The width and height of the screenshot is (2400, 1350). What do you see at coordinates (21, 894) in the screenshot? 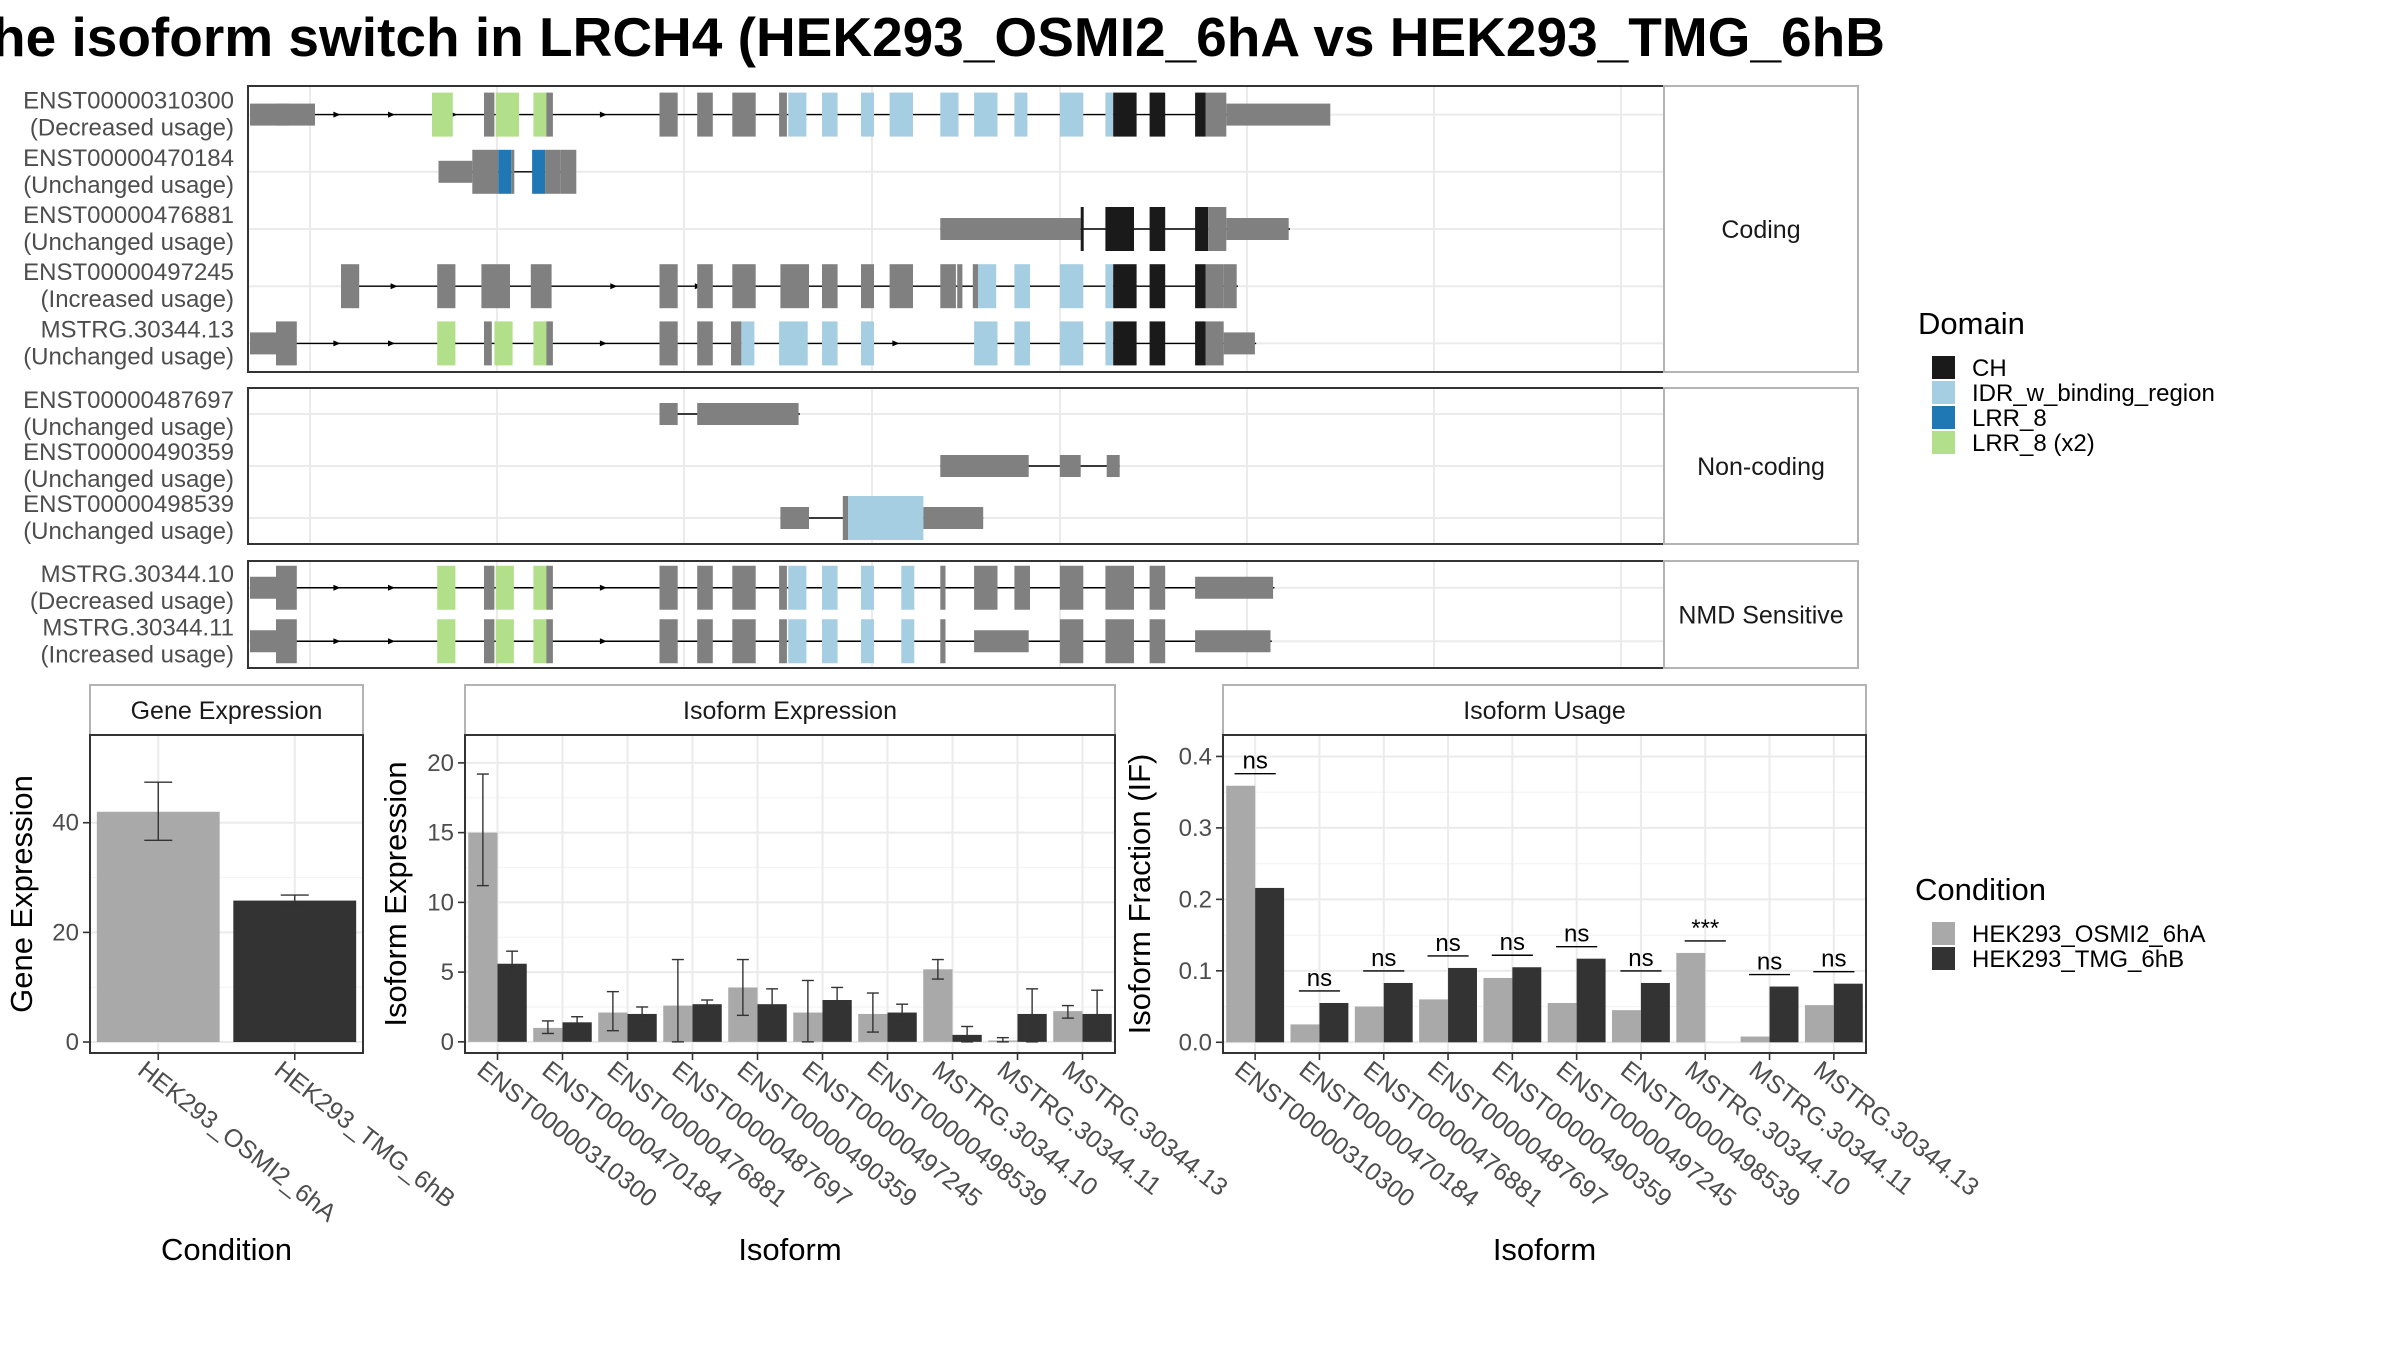
I see `y-axis-title: Gene Expression` at bounding box center [21, 894].